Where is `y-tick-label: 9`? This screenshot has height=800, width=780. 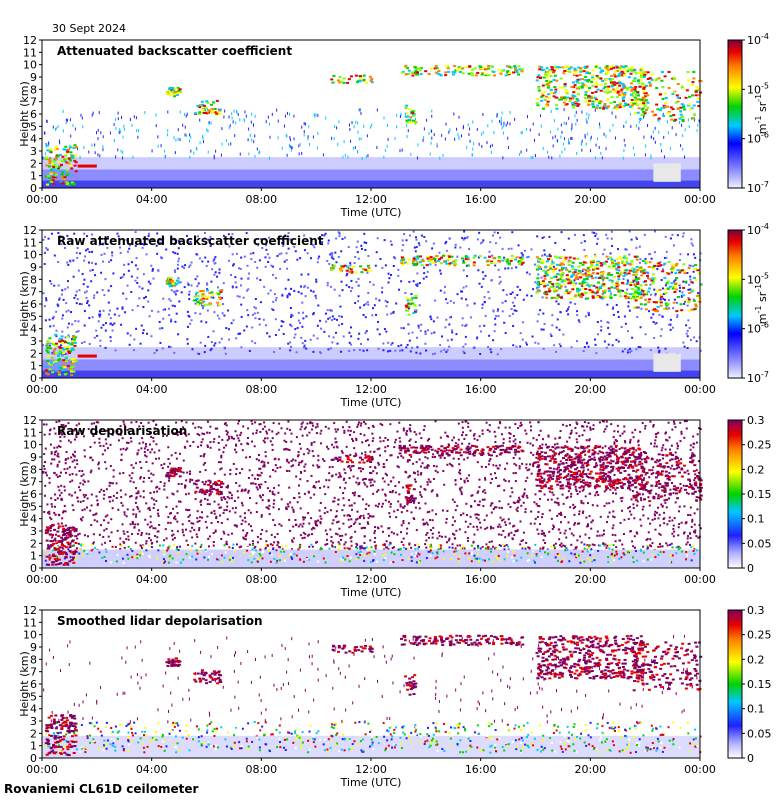
y-tick-label: 9 is located at coordinates (33, 77).